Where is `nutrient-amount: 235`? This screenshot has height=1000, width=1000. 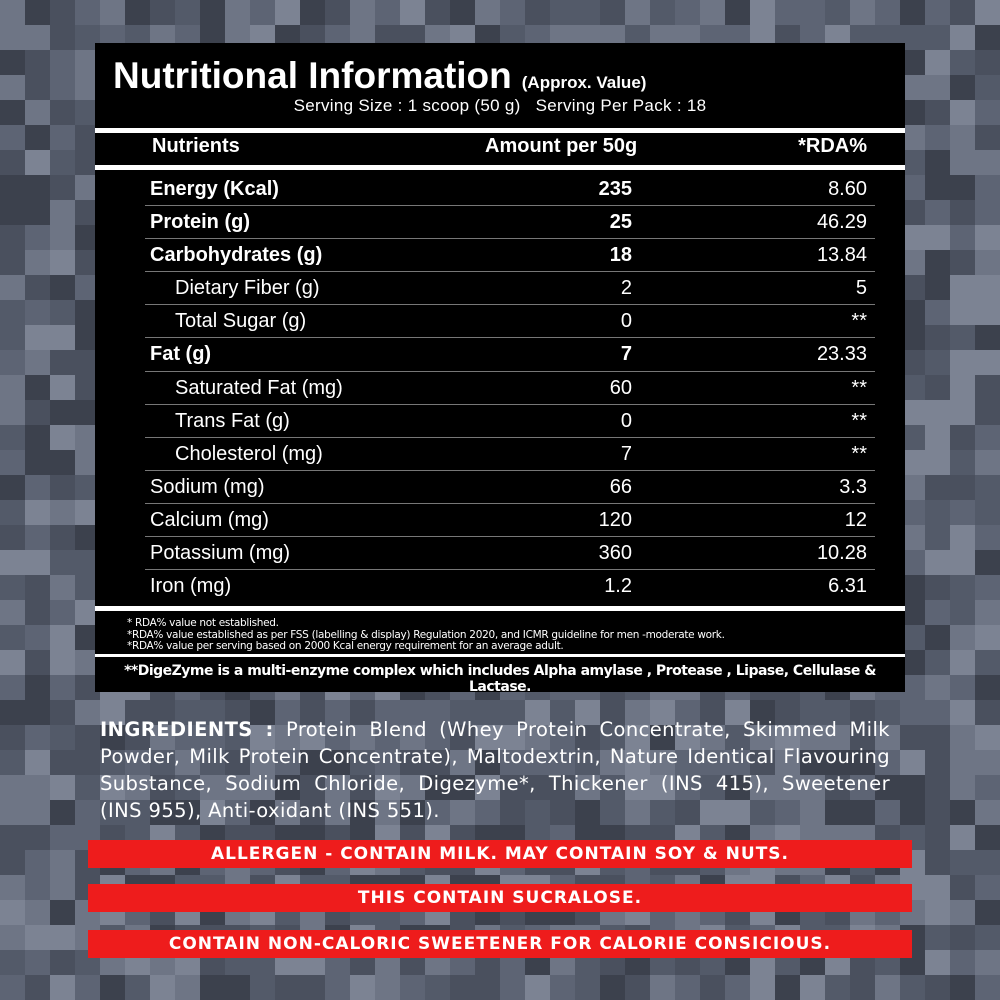
nutrient-amount: 235 is located at coordinates (615, 189).